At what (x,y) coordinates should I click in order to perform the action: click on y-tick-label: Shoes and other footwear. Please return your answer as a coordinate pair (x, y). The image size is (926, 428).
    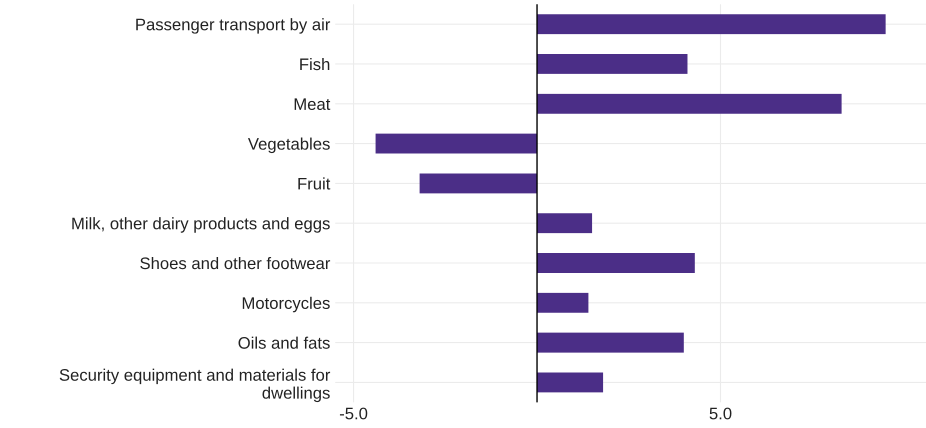
    Looking at the image, I should click on (235, 263).